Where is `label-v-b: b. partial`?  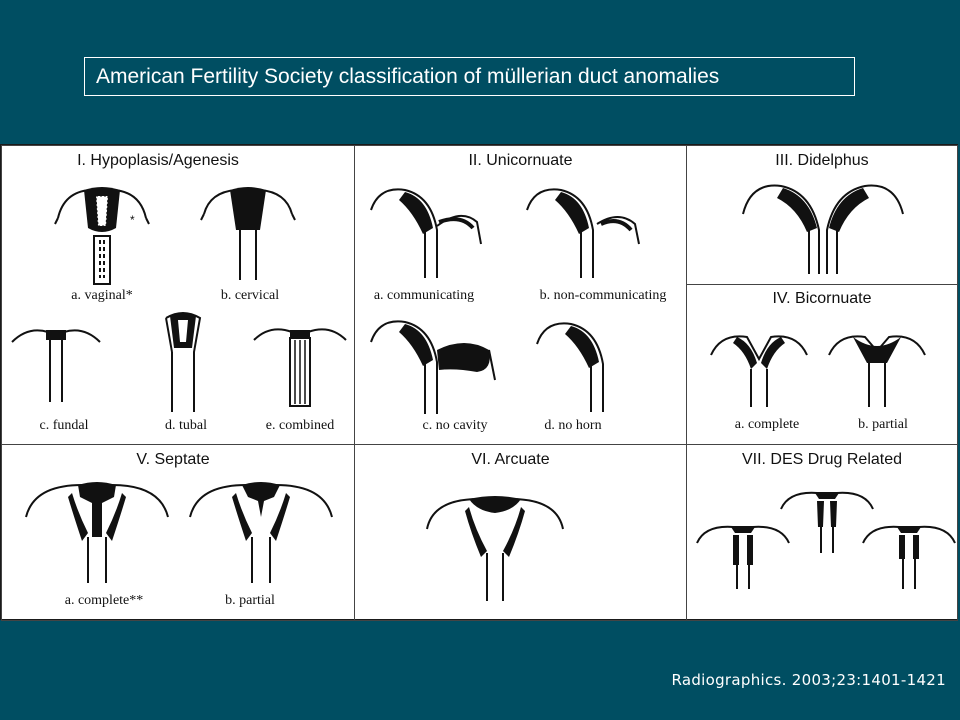
label-v-b: b. partial is located at coordinates (250, 600).